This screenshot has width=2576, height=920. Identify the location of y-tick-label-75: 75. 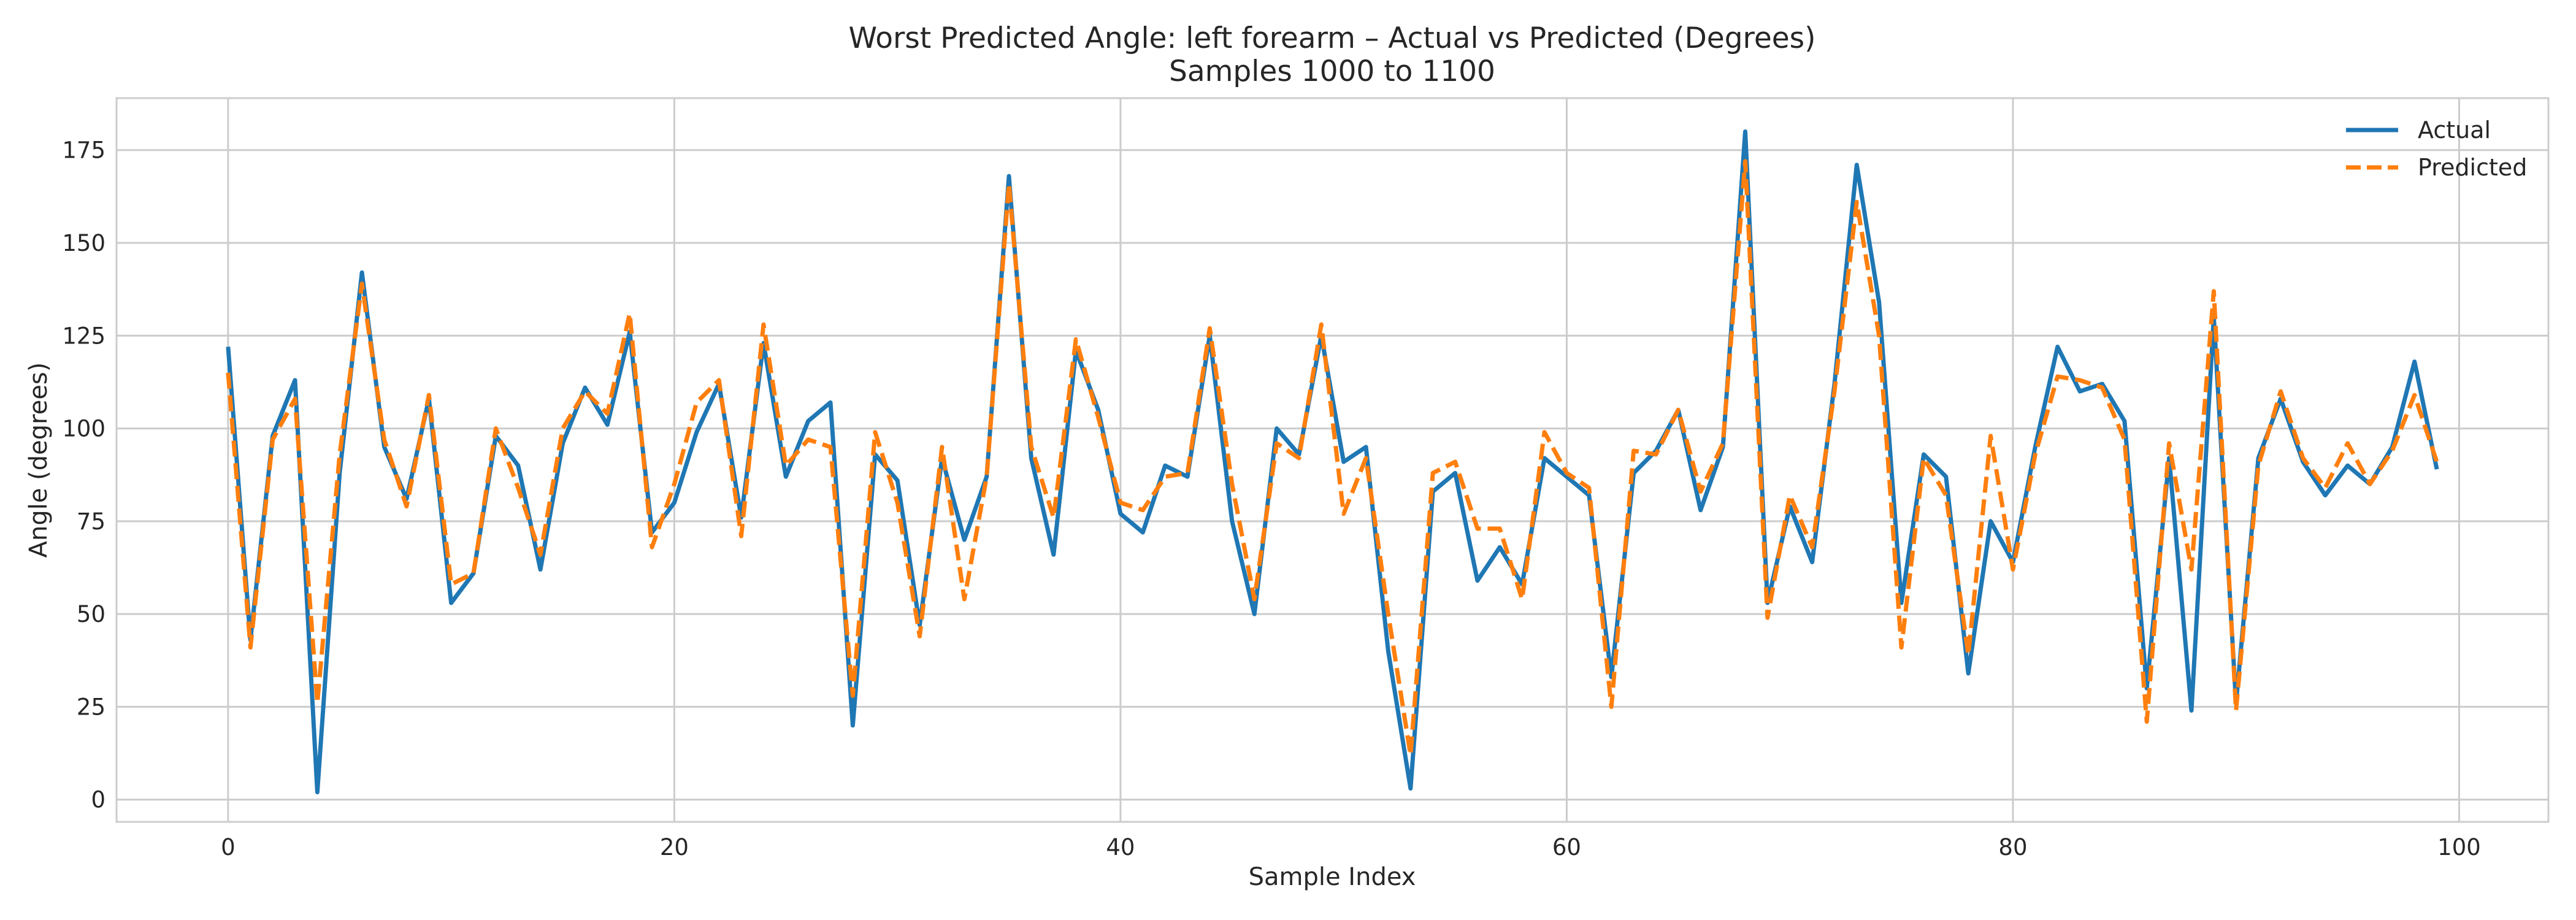
(91, 521).